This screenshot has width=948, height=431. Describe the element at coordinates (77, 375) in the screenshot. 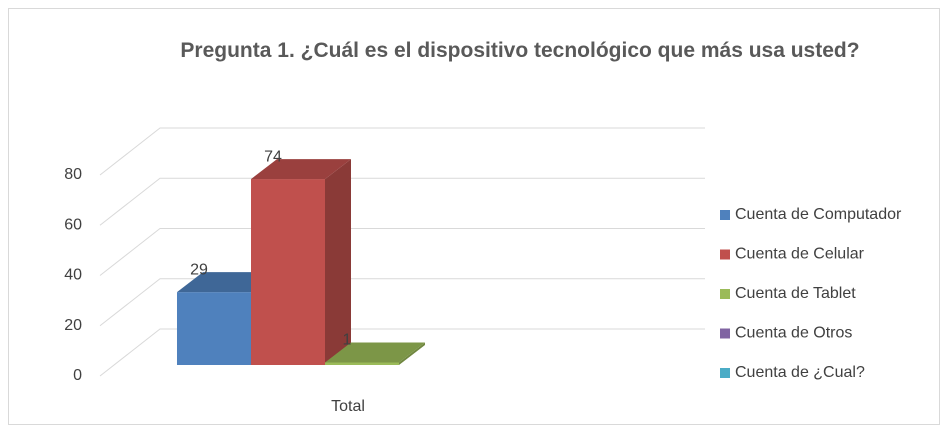

I see `y-tick-label: 0` at that location.